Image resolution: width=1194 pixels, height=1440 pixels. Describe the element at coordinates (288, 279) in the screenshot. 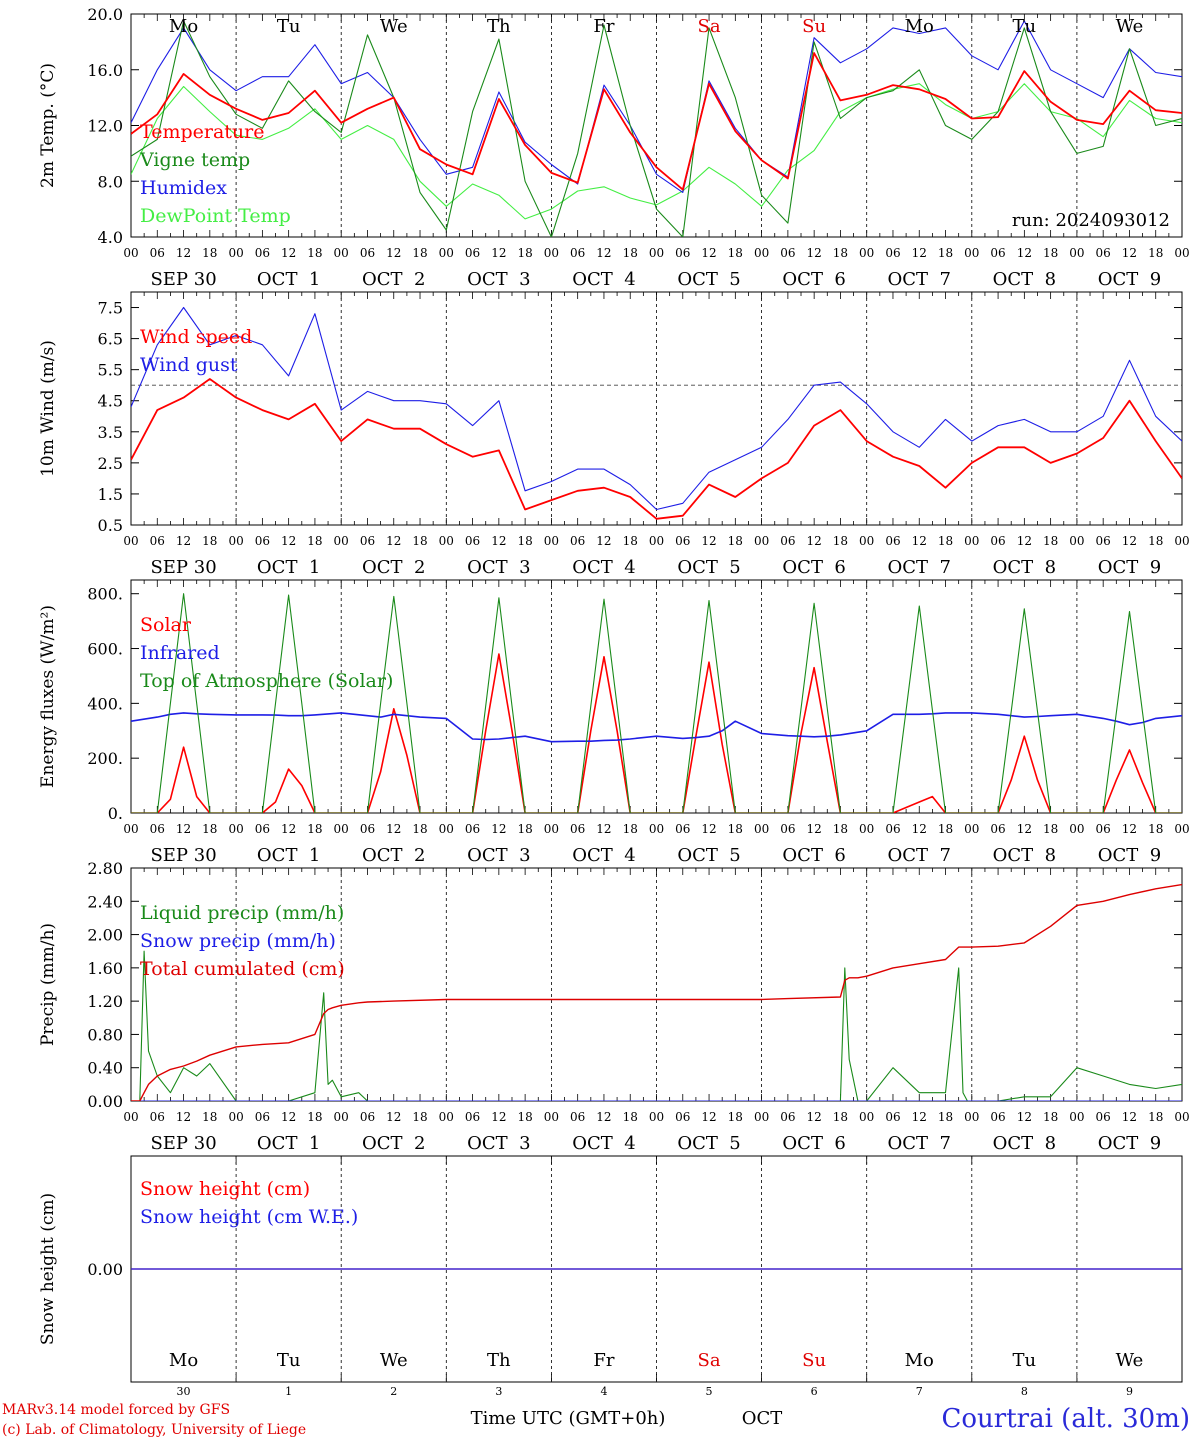

I see `temp-date-label: OCT 1` at that location.